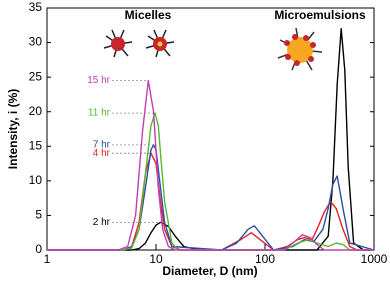  I want to click on series-label: 15 hr, so click(98, 80).